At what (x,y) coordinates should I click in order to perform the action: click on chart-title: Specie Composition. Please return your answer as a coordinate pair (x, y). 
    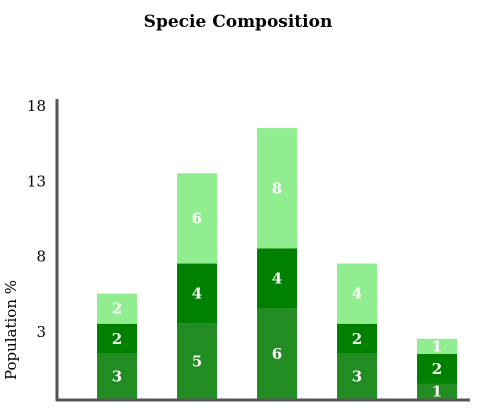
    Looking at the image, I should click on (238, 22).